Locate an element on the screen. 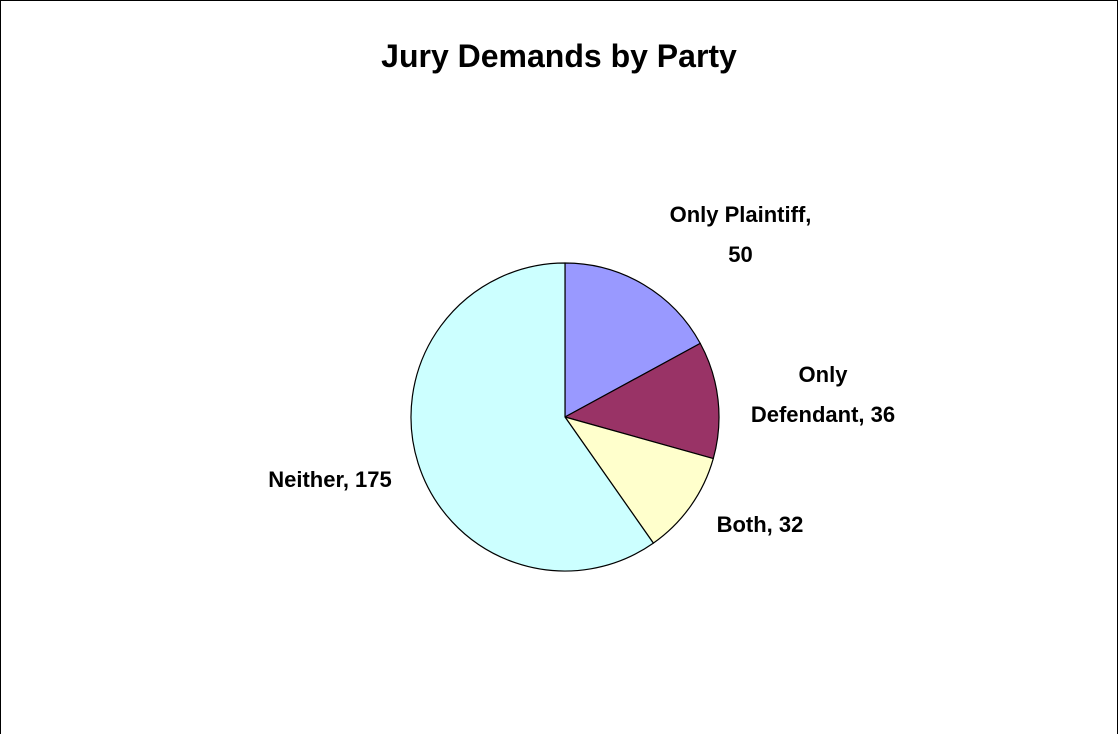 The image size is (1118, 735). pie-slice-neither is located at coordinates (532, 417).